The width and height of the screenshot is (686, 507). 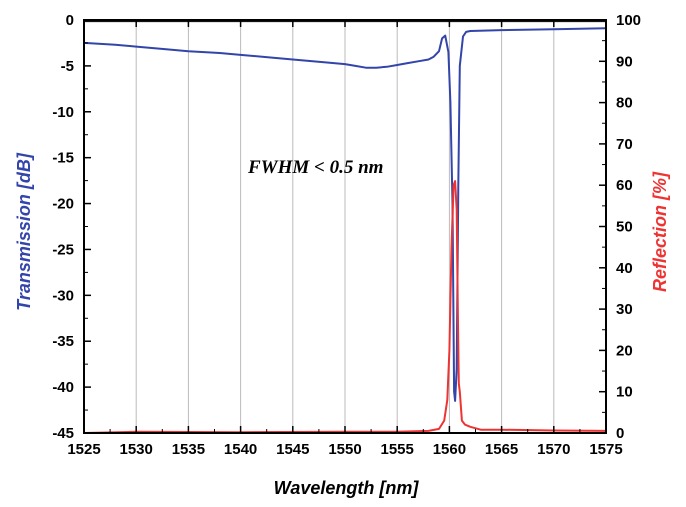 I want to click on x-tick-label: 1525, so click(x=83, y=449).